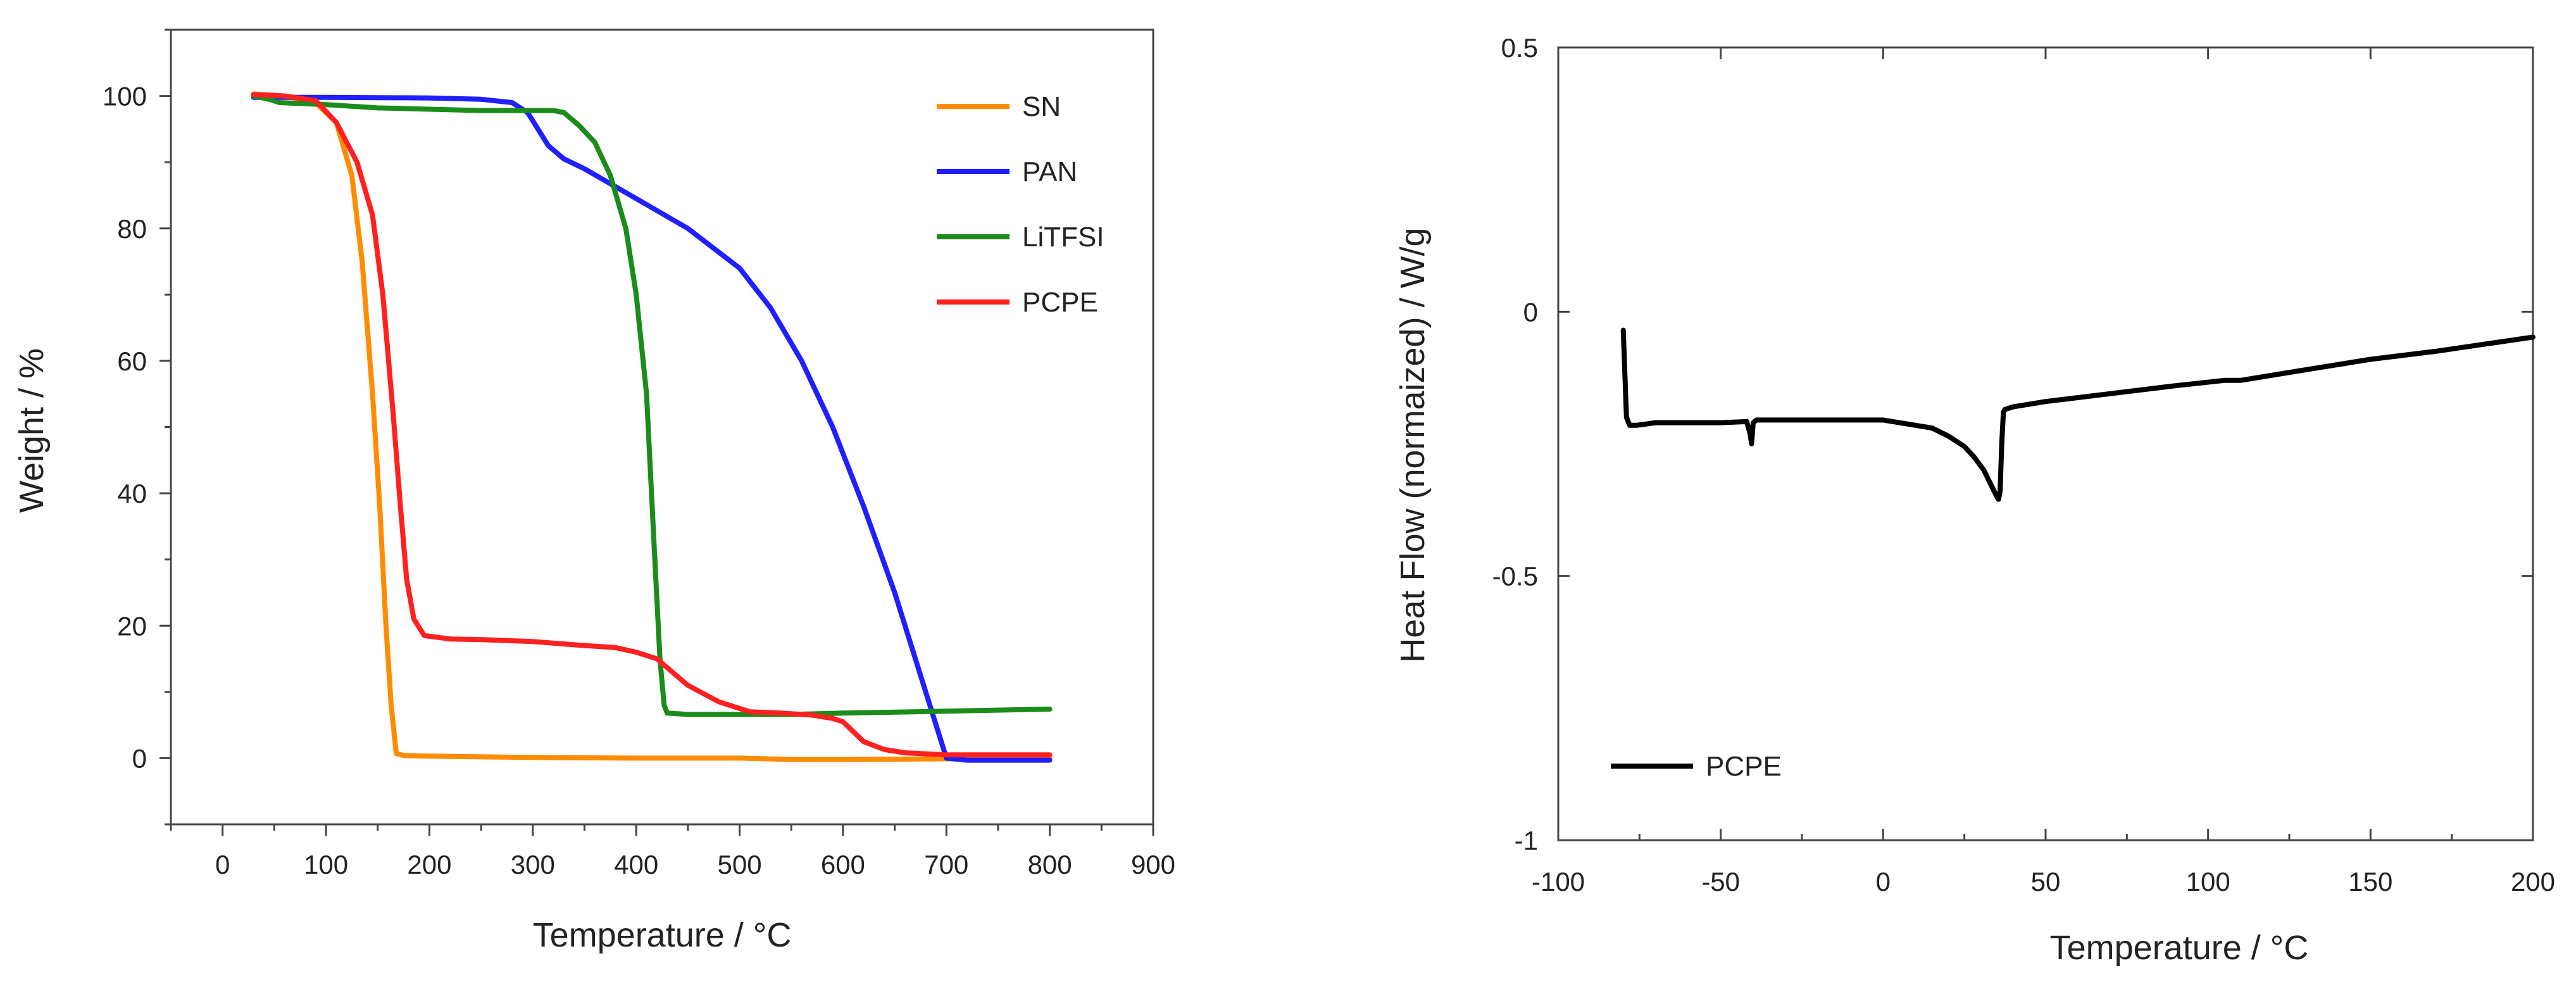  Describe the element at coordinates (1050, 864) in the screenshot. I see `tga-x-tick-label: 800` at that location.